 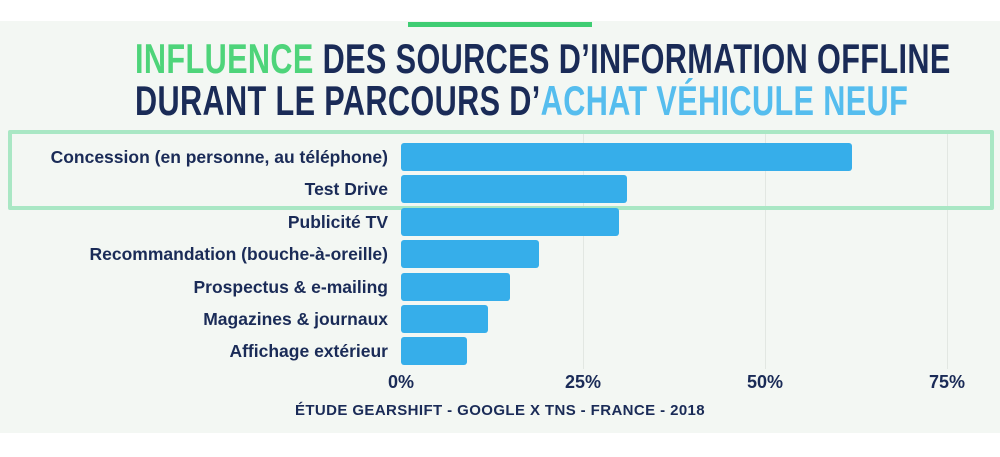 What do you see at coordinates (295, 319) in the screenshot?
I see `category-label: Magazines & journaux` at bounding box center [295, 319].